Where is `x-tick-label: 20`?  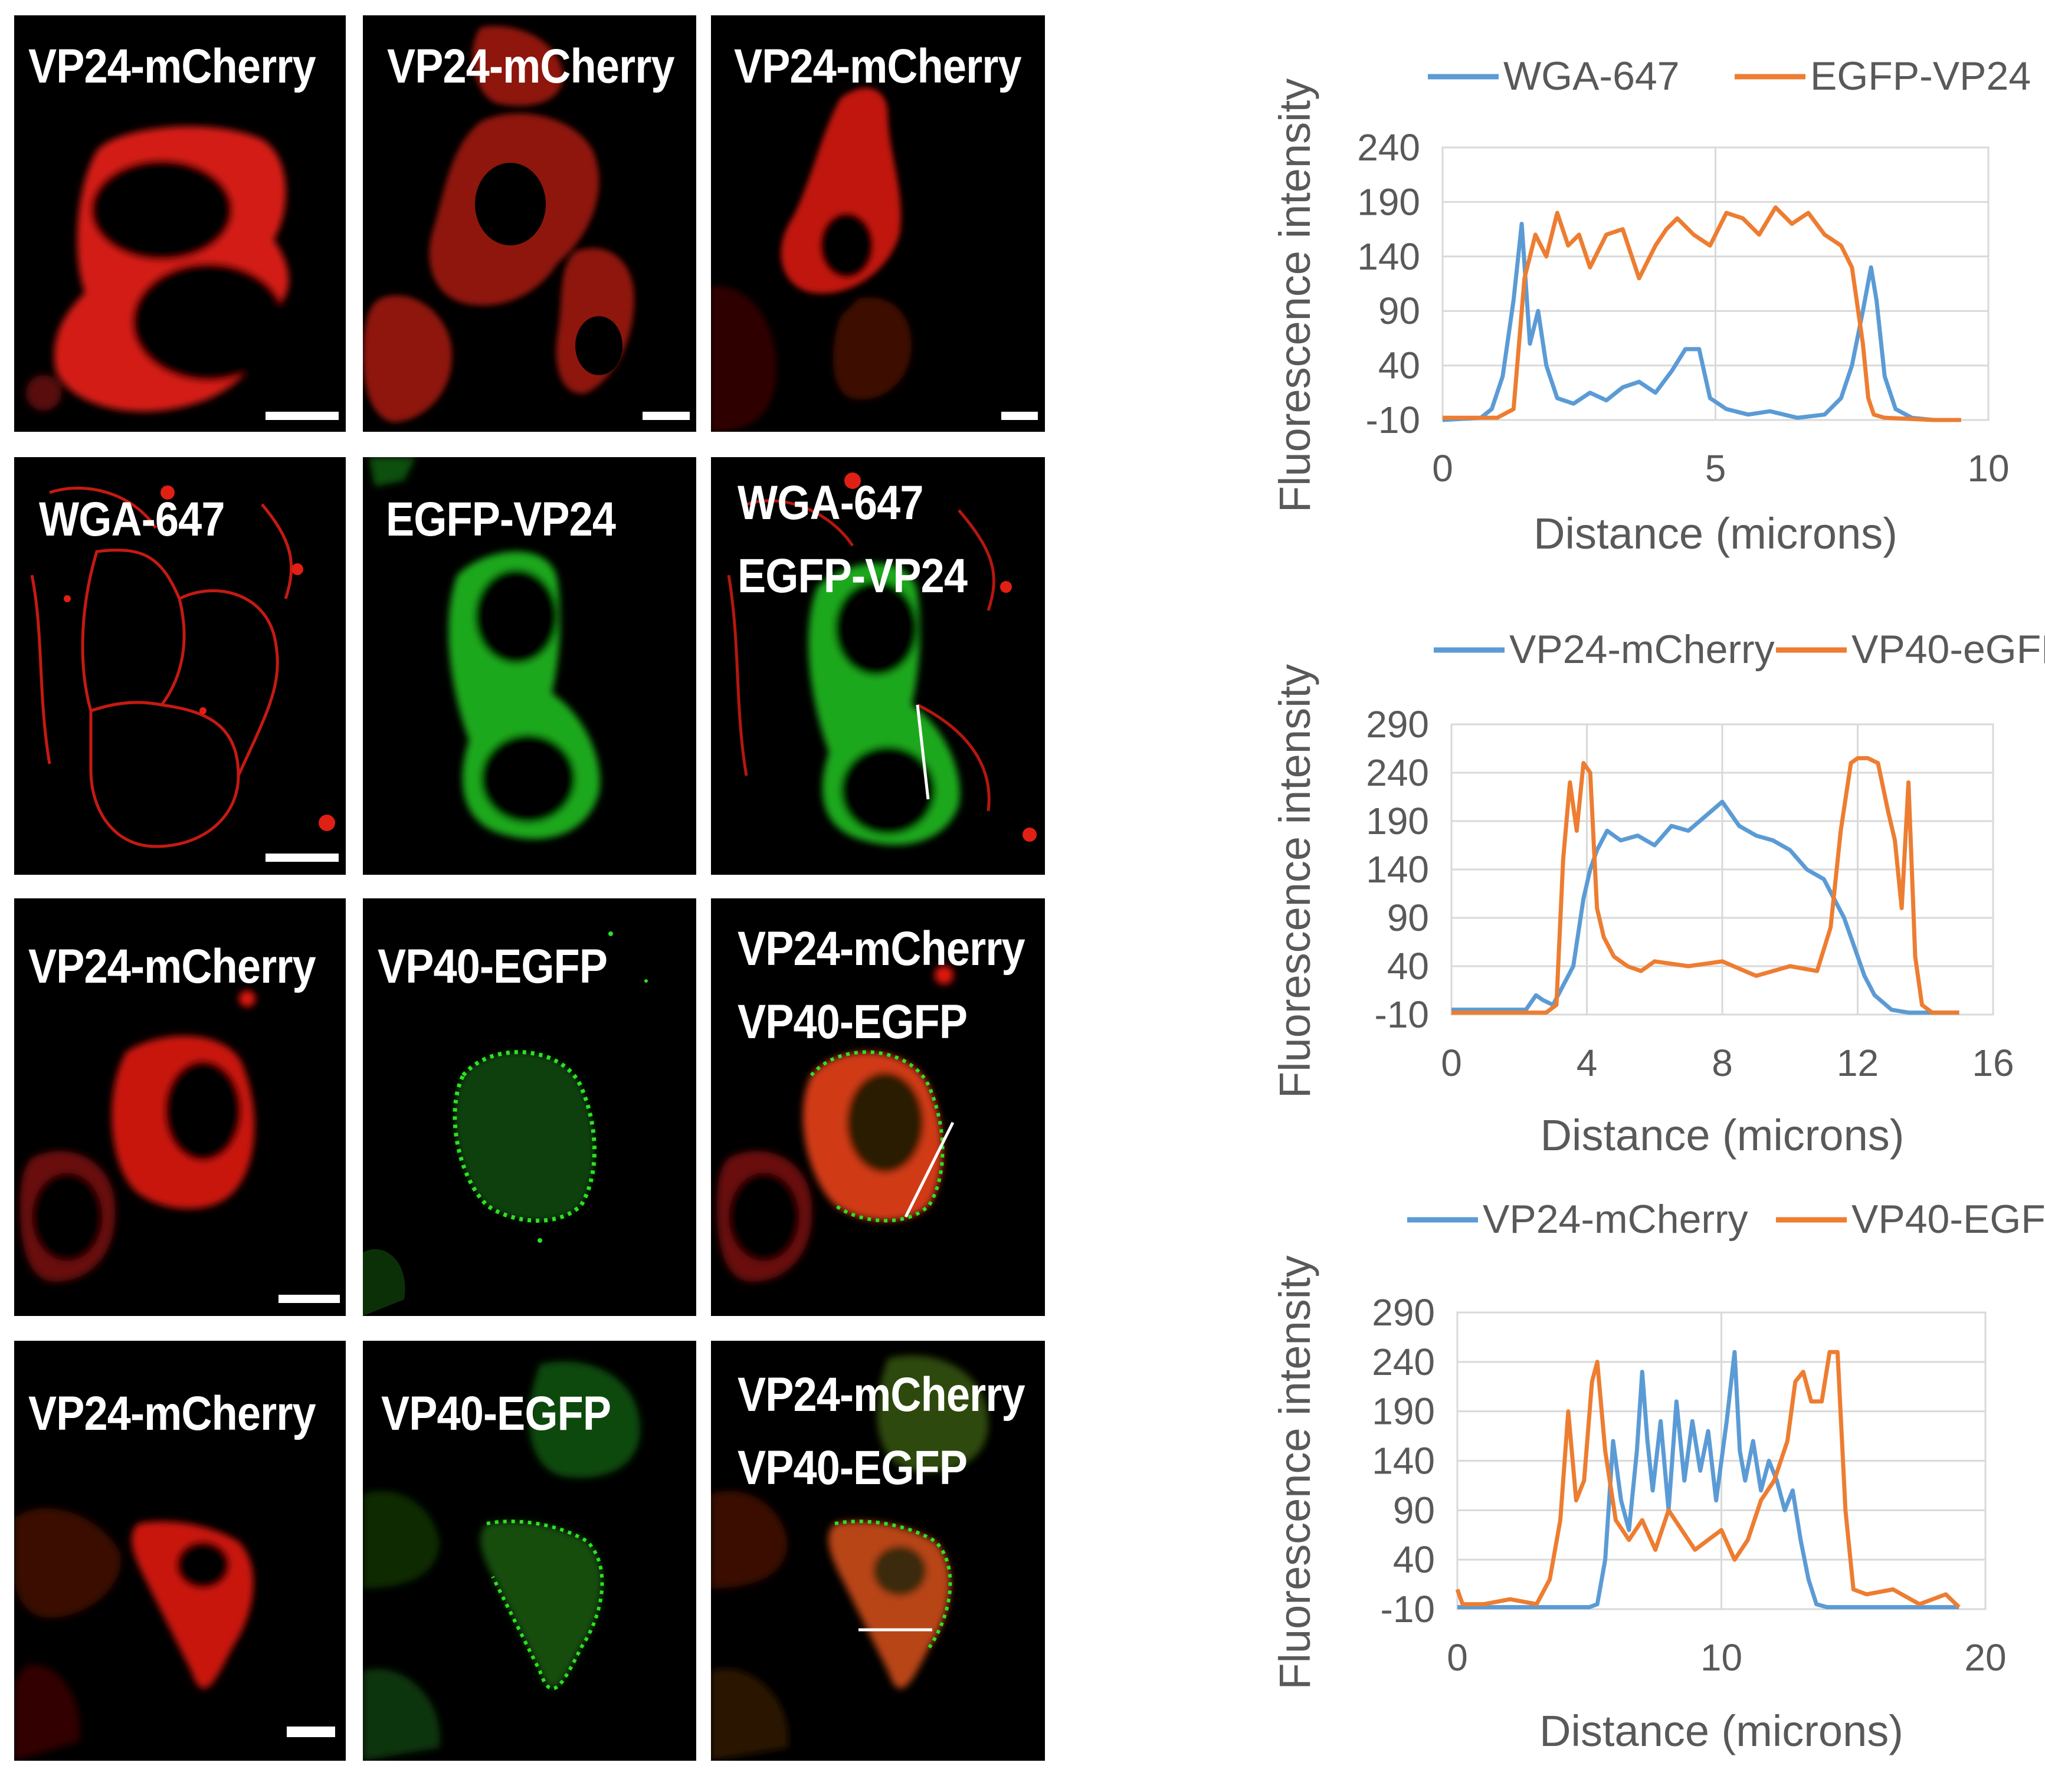
x-tick-label: 20 is located at coordinates (1985, 1657).